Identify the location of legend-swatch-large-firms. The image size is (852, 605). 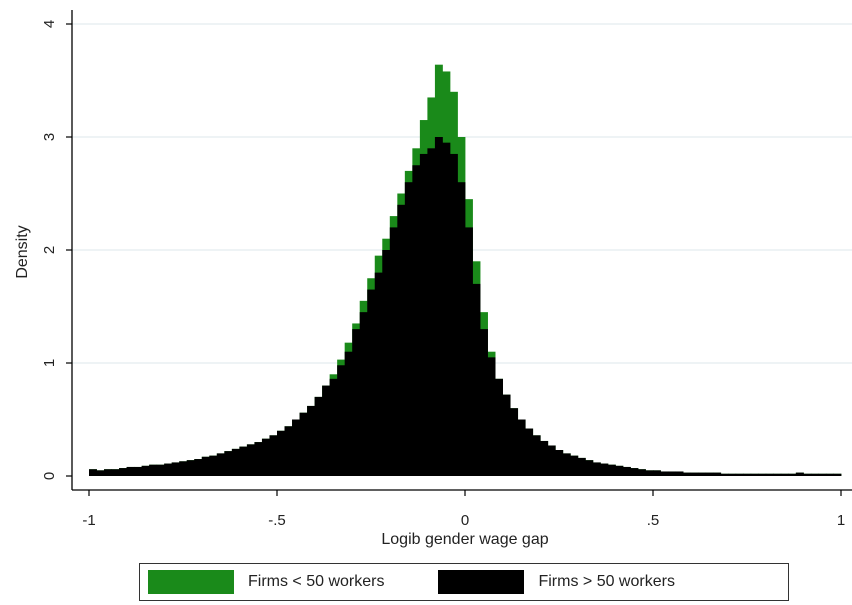
(481, 582).